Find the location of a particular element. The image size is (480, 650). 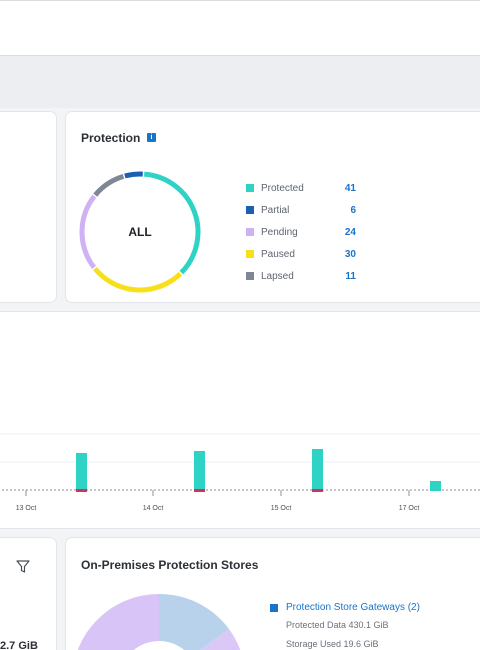

donut-center-label: ALL is located at coordinates (140, 232).